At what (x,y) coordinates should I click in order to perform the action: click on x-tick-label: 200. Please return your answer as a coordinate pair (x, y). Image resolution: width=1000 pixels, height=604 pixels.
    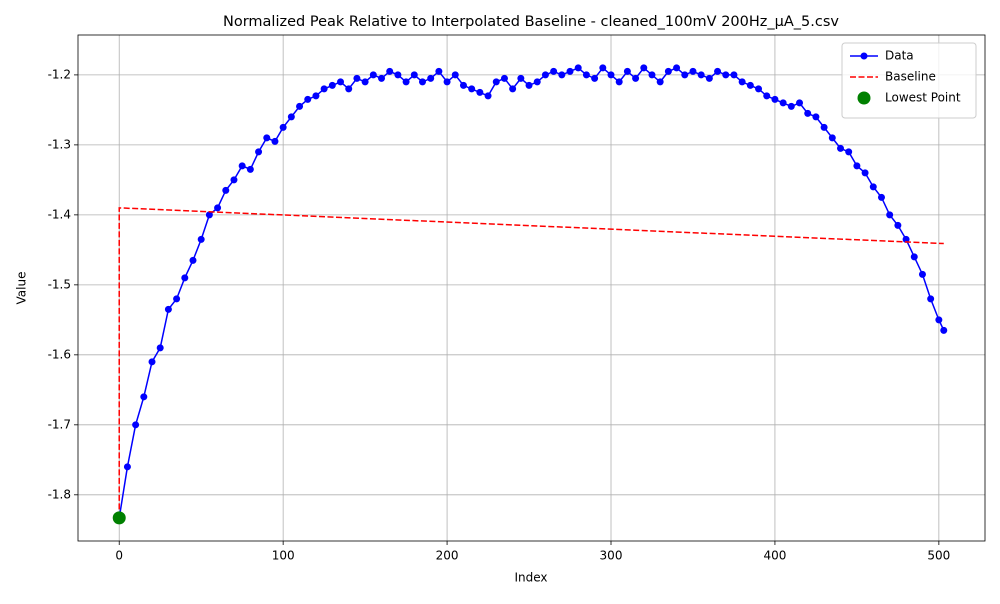
    Looking at the image, I should click on (447, 556).